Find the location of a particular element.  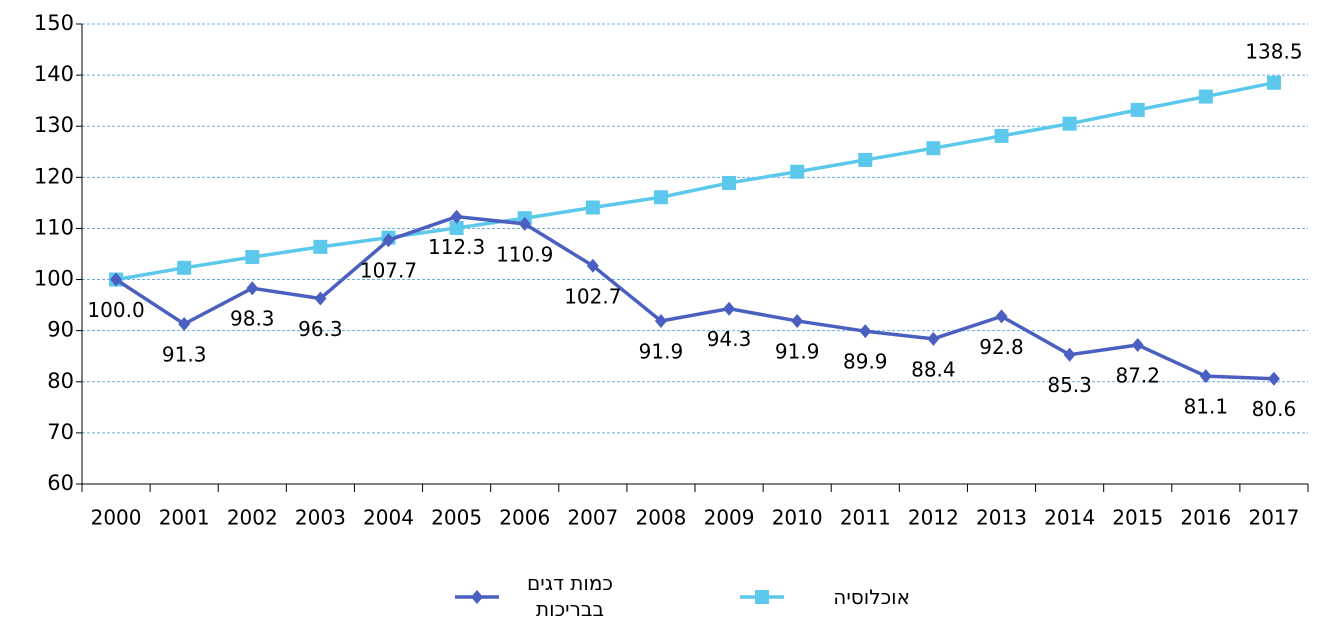

x-tick-label: 2010 is located at coordinates (797, 518).